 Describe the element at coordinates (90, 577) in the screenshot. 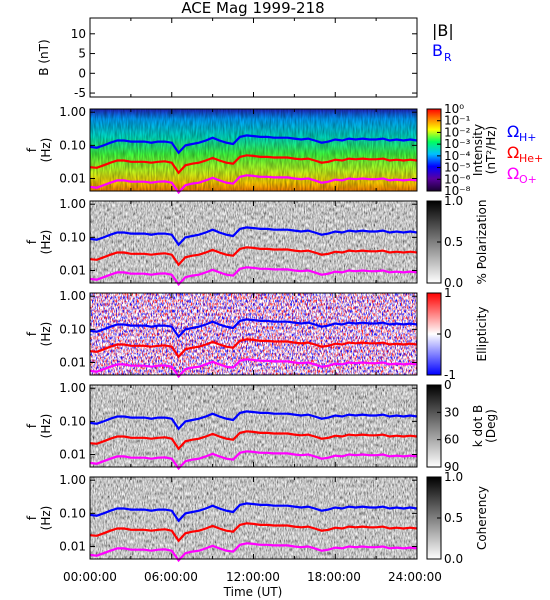

I see `x-tick-label: 00:00:00` at that location.